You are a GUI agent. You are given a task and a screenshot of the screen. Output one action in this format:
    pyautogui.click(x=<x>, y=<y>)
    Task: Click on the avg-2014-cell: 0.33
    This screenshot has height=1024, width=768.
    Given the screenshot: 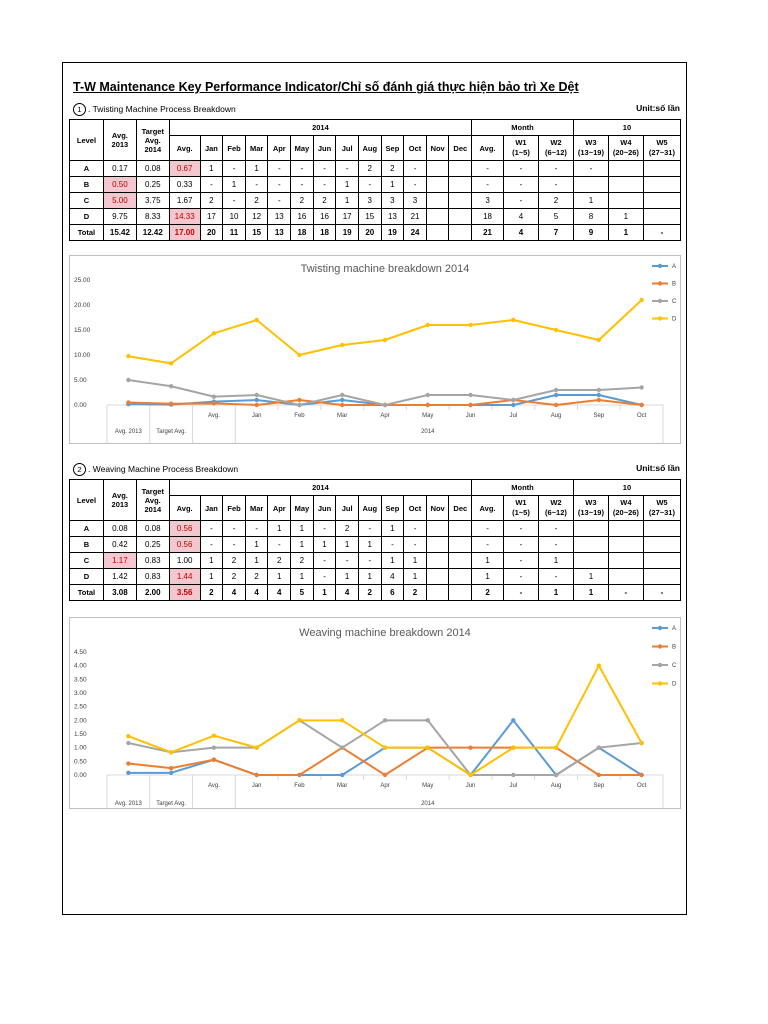 What is the action you would take?
    pyautogui.click(x=184, y=184)
    